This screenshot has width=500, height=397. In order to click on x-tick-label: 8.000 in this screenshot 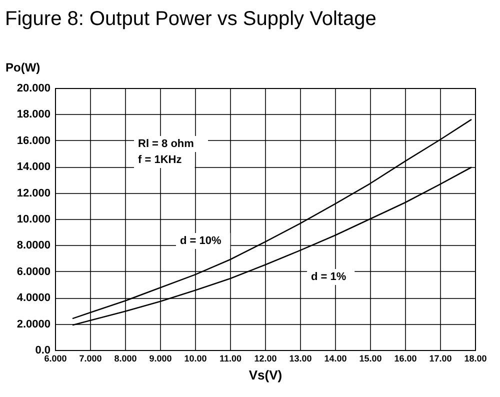, I will do `click(125, 359)`.